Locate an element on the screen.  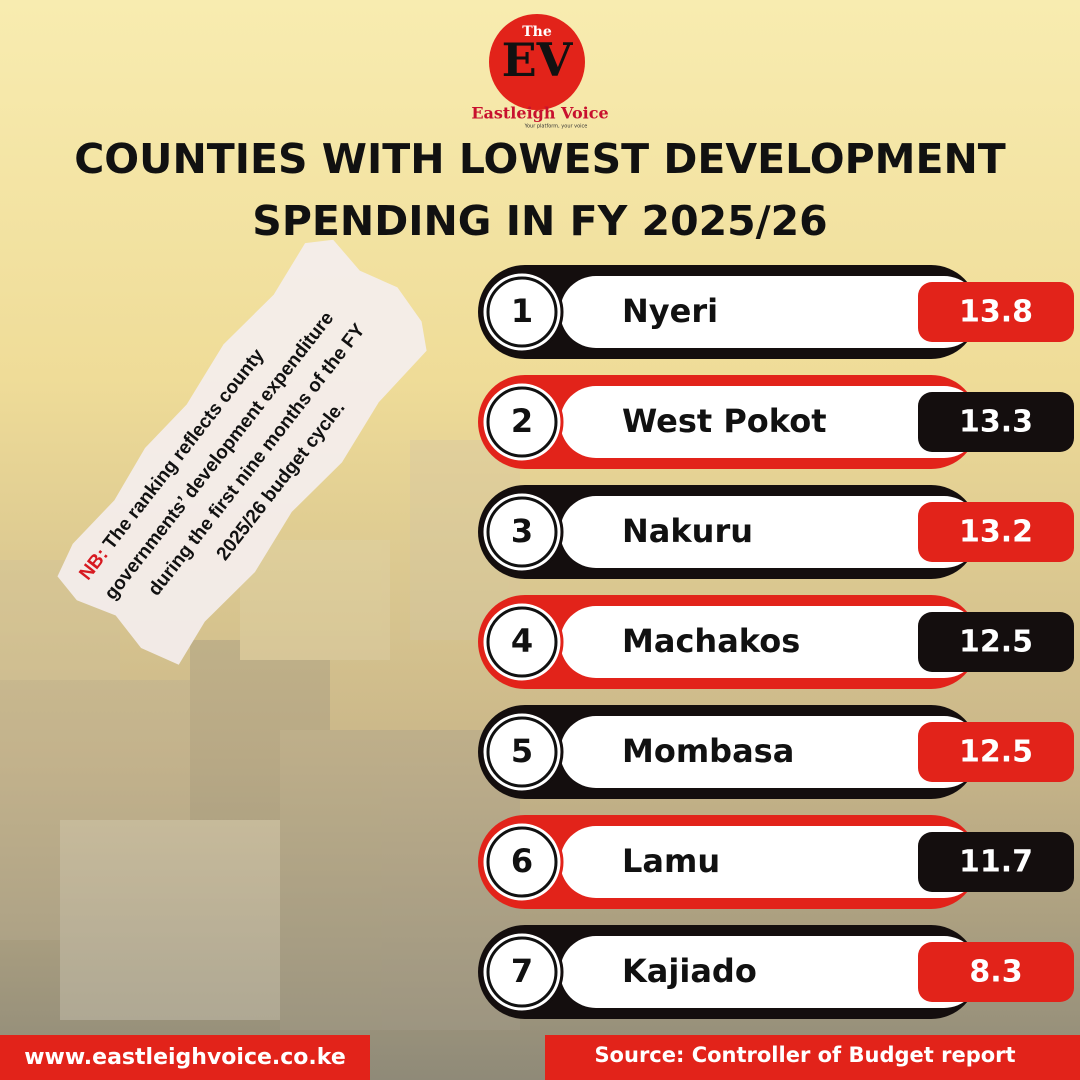
logo-small: The is located at coordinates (537, 32).